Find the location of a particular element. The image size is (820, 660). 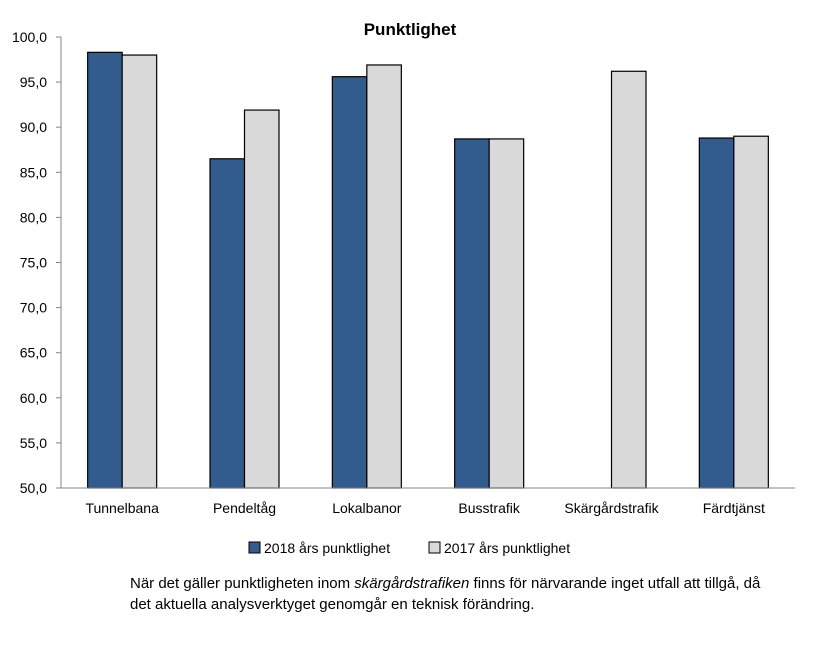

y-tick-label: 80,0 is located at coordinates (33, 217).